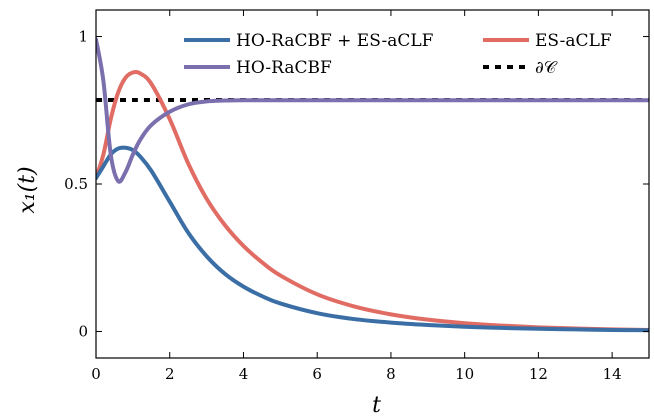  Describe the element at coordinates (317, 374) in the screenshot. I see `x-tick-label: 6` at that location.